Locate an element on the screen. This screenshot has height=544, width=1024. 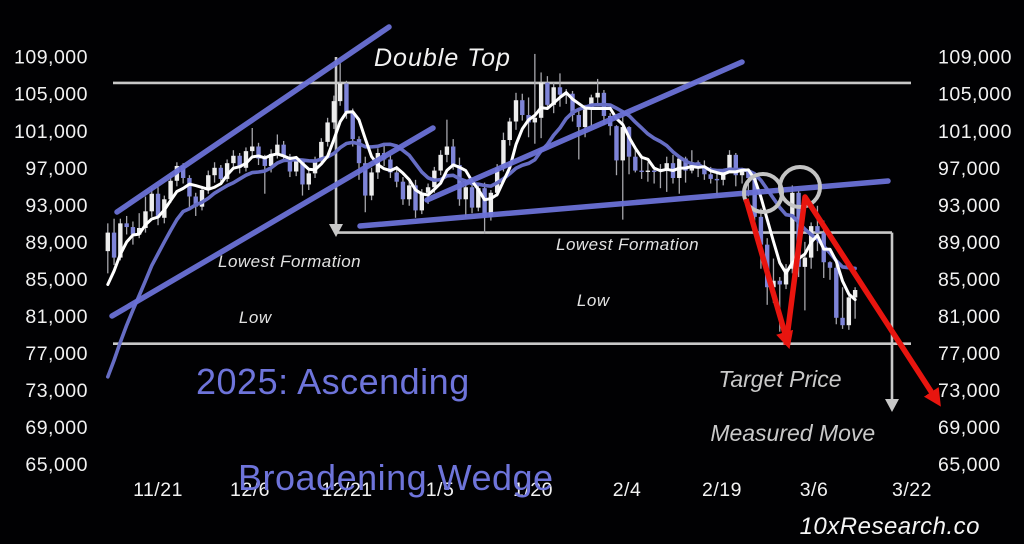
chart-title-line1: 2025: Ascending is located at coordinates (333, 381).